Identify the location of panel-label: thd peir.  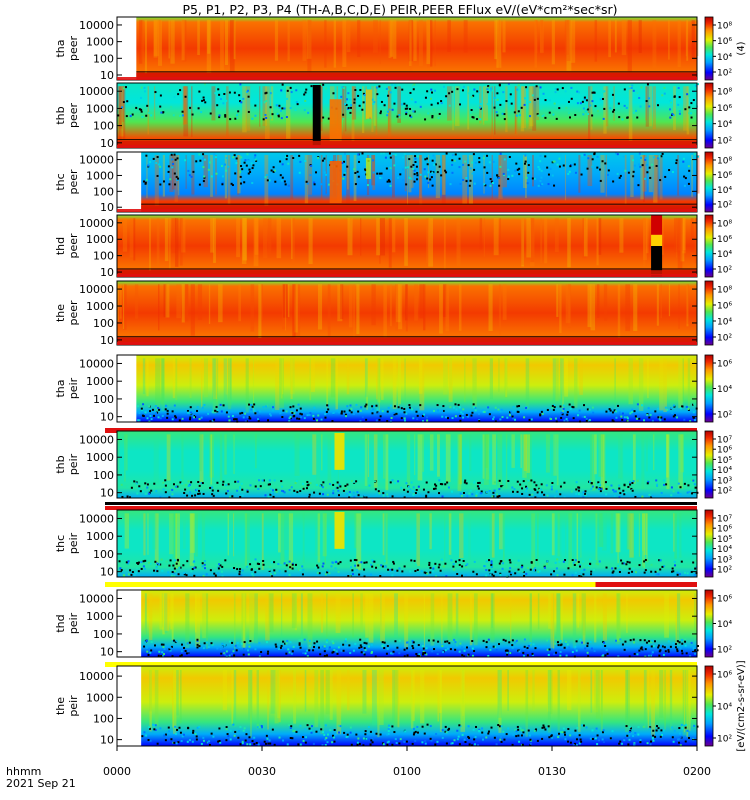
(67, 623).